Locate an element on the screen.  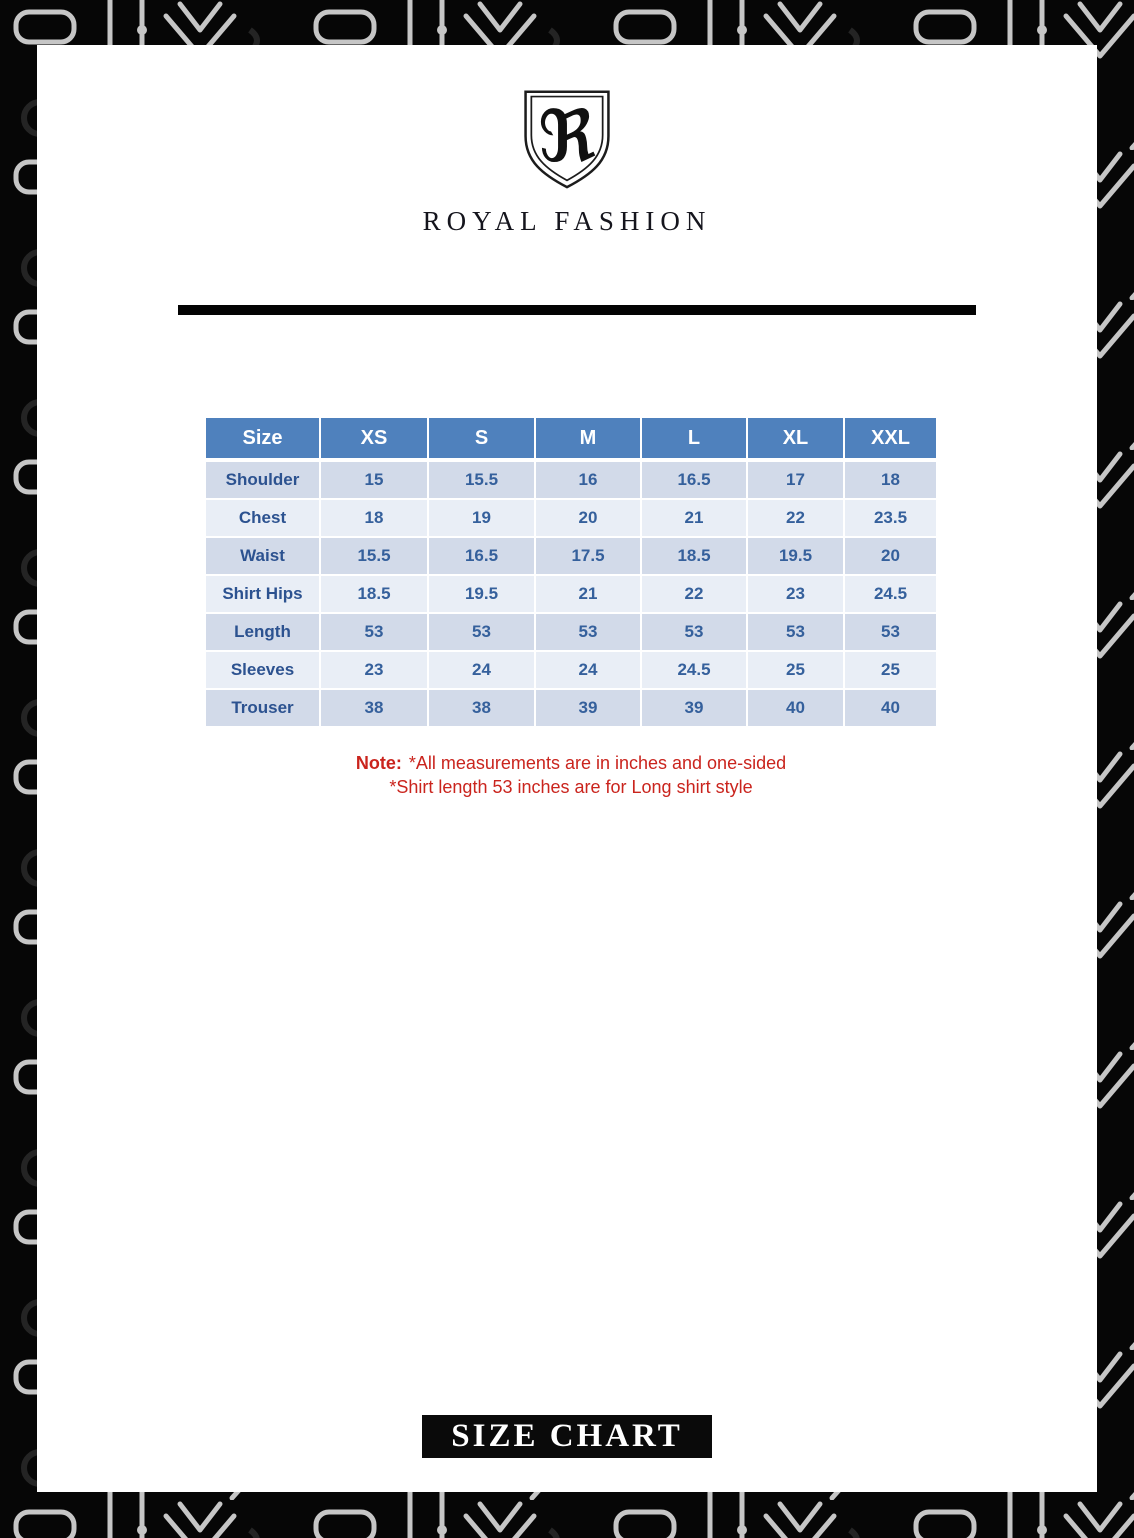
table-row-waist: Waist 15.5 16.5 17.5 18.5 19.5 20 is located at coordinates (571, 557).